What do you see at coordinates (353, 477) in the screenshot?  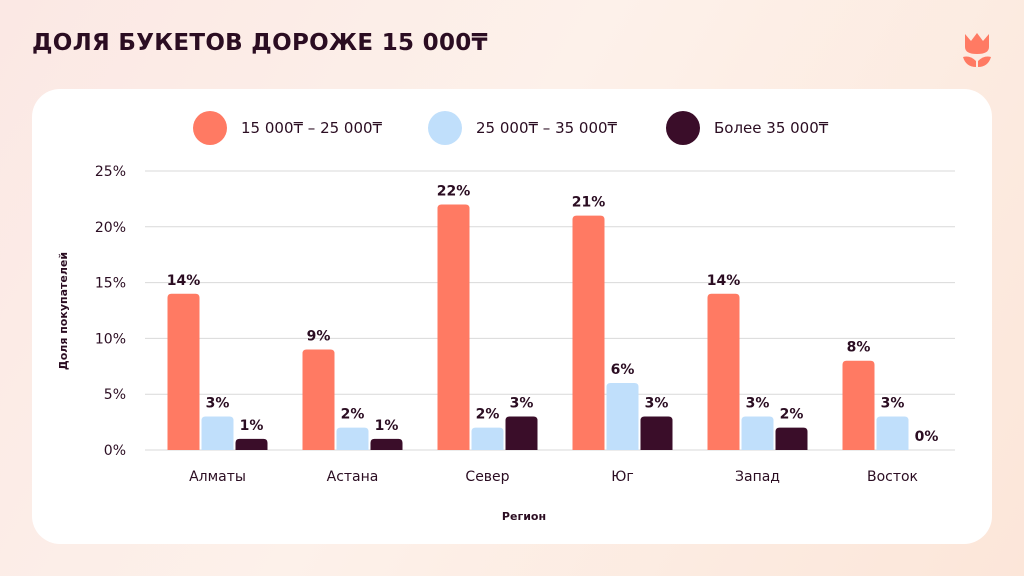 I see `x-category-label: Астана` at bounding box center [353, 477].